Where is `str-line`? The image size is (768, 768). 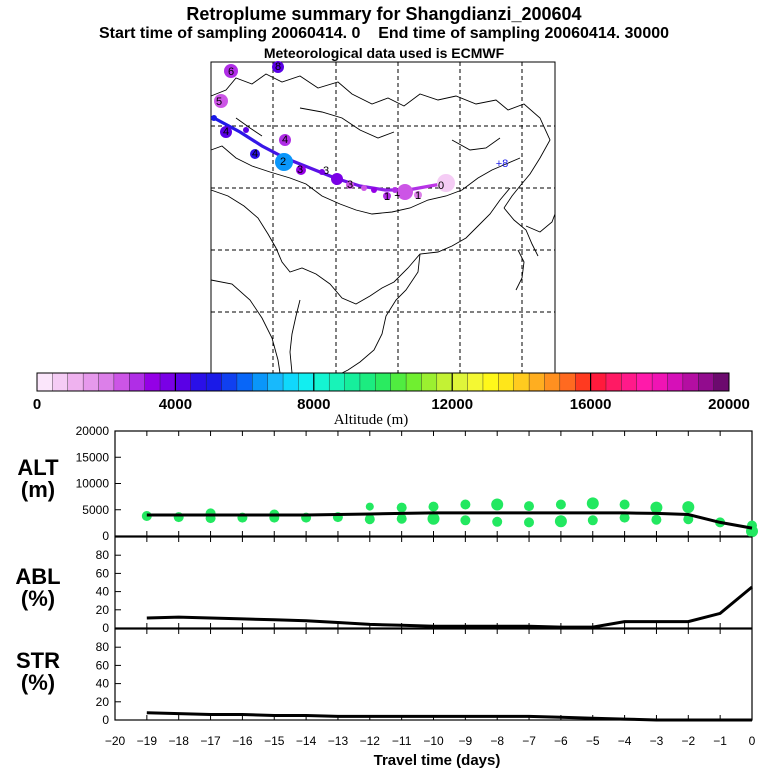 str-line is located at coordinates (449, 716).